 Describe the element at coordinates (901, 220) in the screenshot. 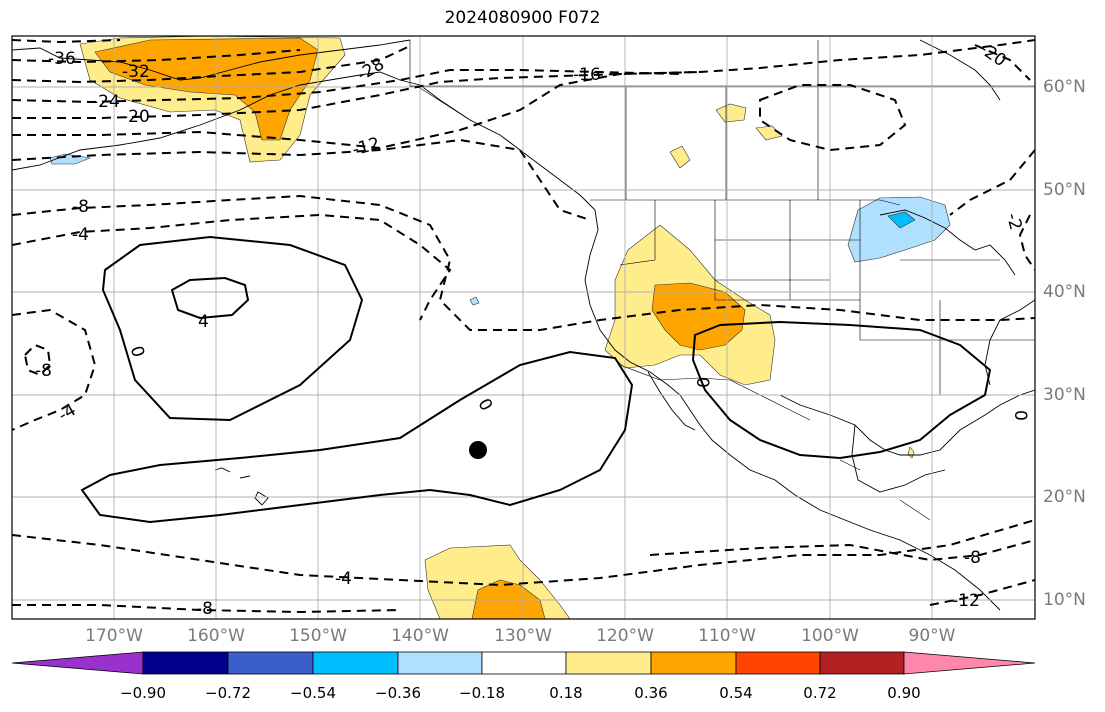

I see `shade-greatlakes-blue` at that location.